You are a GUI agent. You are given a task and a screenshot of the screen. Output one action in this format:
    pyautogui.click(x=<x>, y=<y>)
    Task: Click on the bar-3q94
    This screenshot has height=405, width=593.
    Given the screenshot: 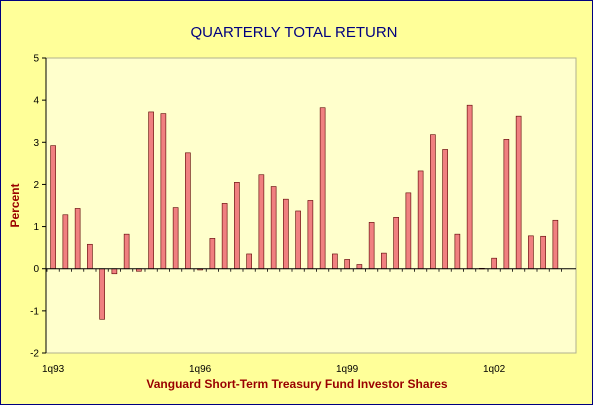 What is the action you would take?
    pyautogui.click(x=126, y=251)
    